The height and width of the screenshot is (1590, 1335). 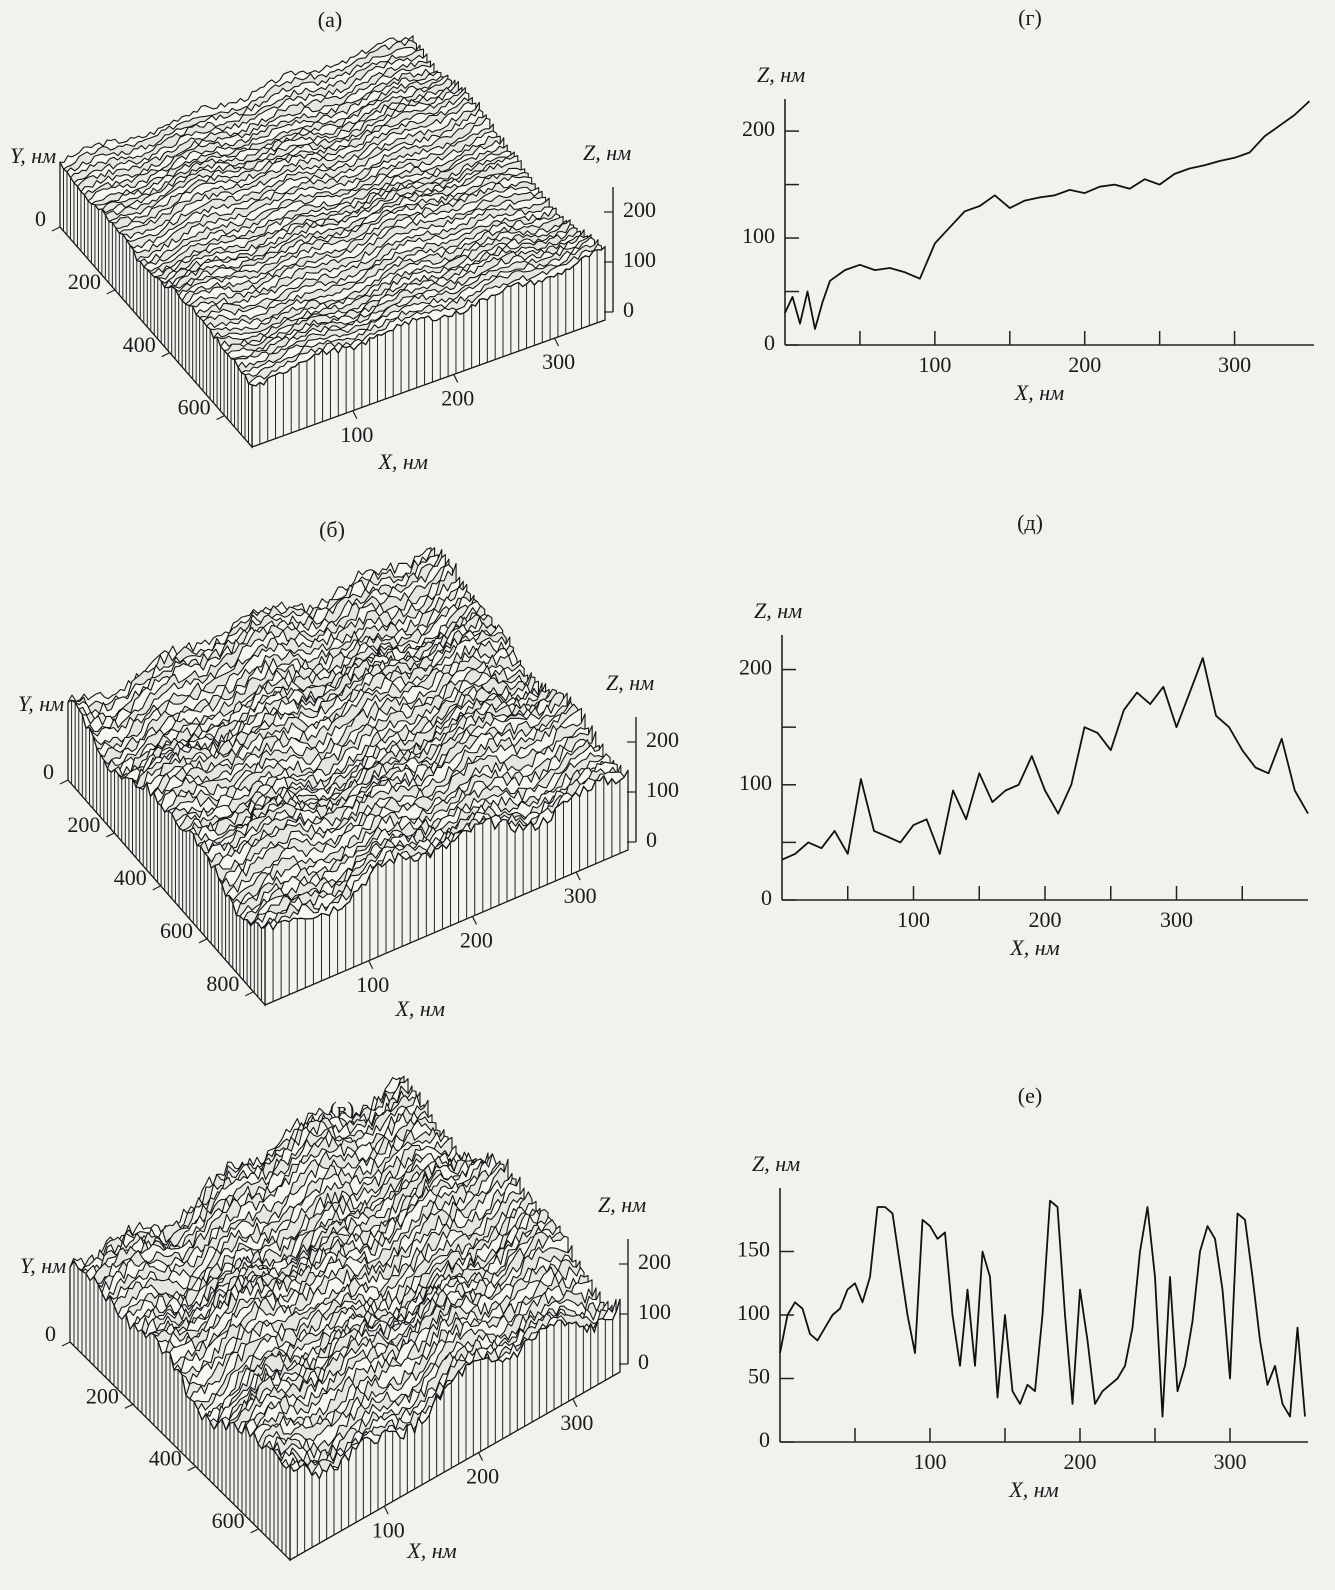 I want to click on panel-label: (б), so click(x=332, y=529).